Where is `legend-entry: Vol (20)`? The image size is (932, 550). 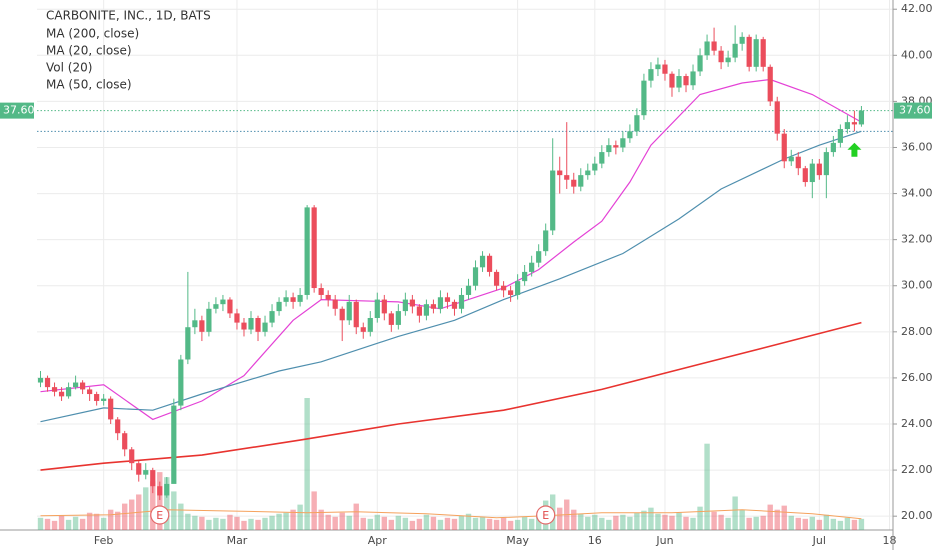 legend-entry: Vol (20) is located at coordinates (69, 68).